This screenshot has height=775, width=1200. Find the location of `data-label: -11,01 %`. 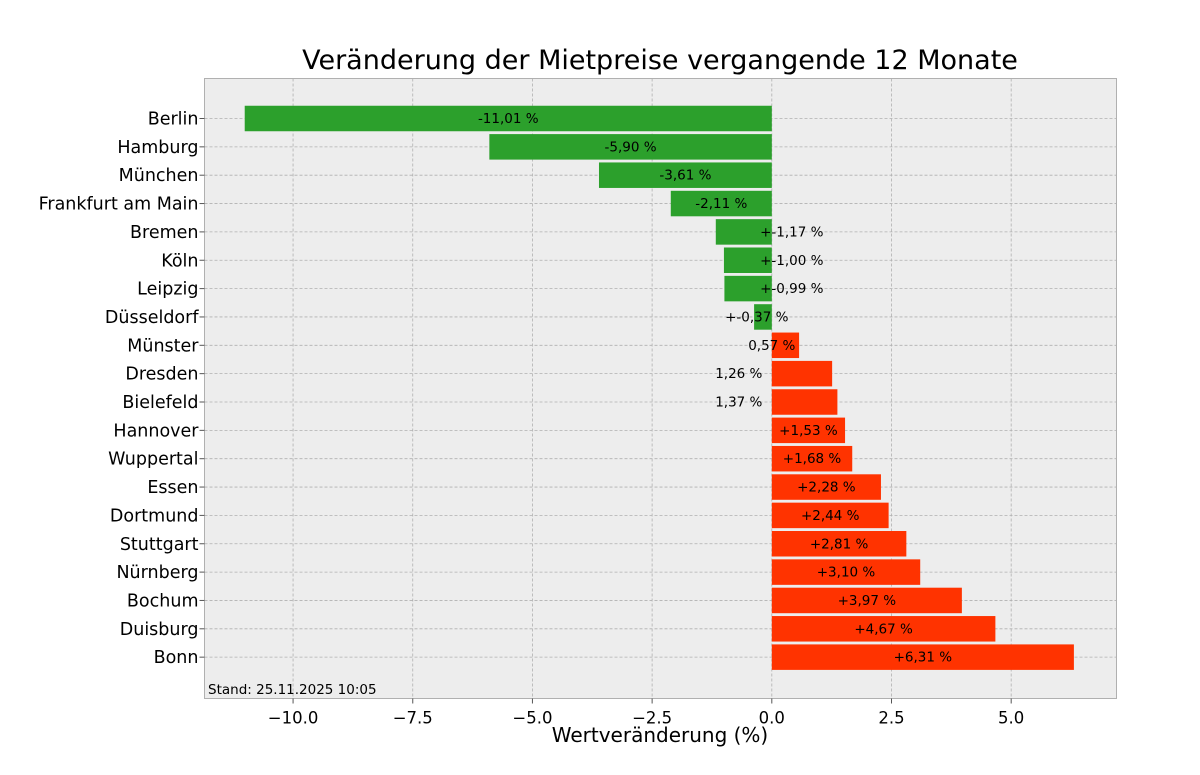

data-label: -11,01 % is located at coordinates (508, 119).